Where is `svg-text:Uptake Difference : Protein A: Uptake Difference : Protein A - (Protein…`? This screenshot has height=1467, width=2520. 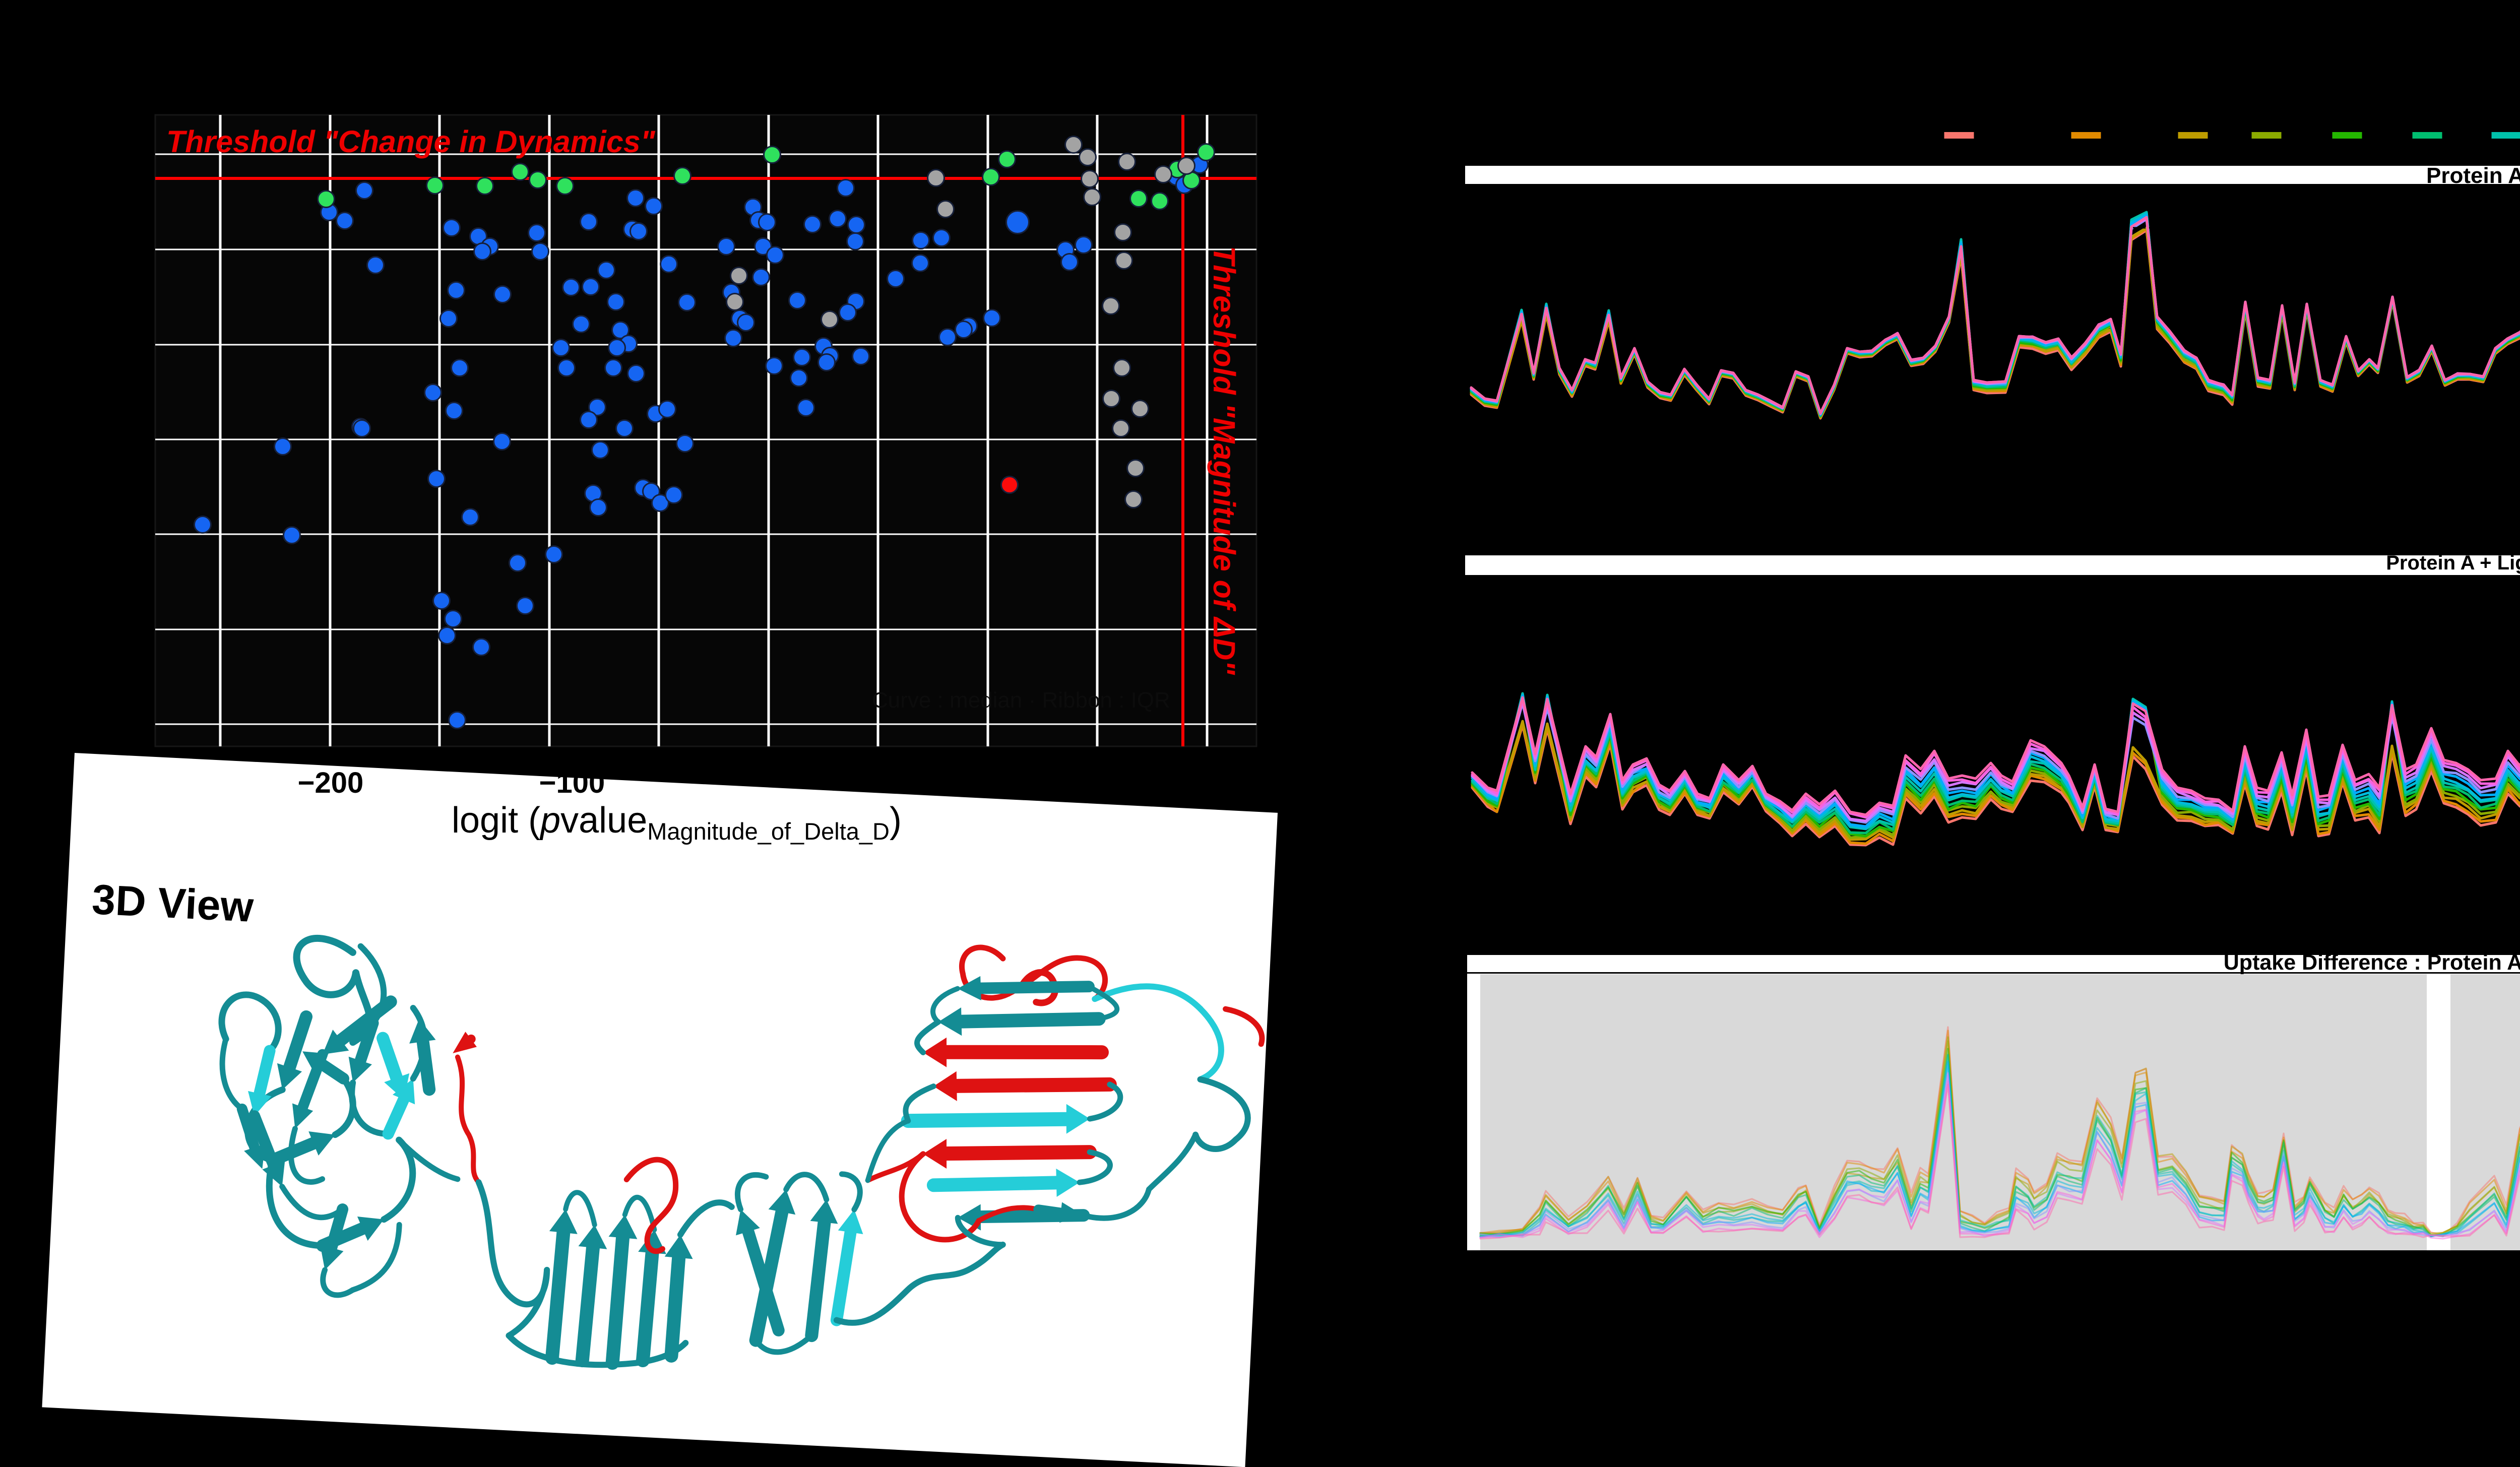 svg-text:Uptake Difference : Protein A: Uptake Difference : Protein A - (Protein… is located at coordinates (2372, 962).